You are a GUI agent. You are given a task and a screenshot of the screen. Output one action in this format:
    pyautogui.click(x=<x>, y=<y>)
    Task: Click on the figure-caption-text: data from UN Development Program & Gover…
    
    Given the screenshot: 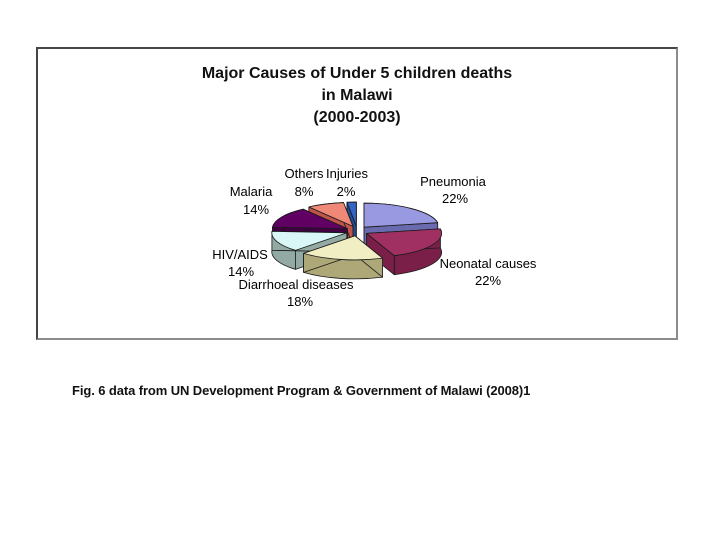 What is the action you would take?
    pyautogui.click(x=318, y=390)
    